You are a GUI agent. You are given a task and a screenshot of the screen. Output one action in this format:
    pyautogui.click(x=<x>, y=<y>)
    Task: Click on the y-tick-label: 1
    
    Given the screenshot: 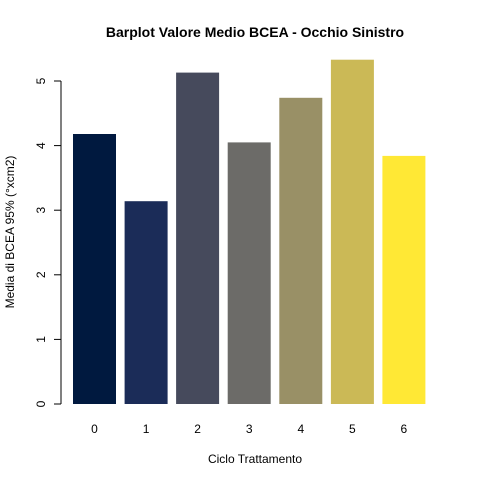 What is the action you would take?
    pyautogui.click(x=41, y=339)
    